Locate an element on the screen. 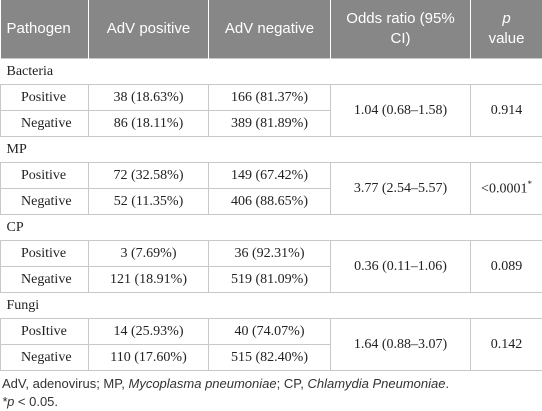  adv-positive: 86 (18.11%) is located at coordinates (149, 124).